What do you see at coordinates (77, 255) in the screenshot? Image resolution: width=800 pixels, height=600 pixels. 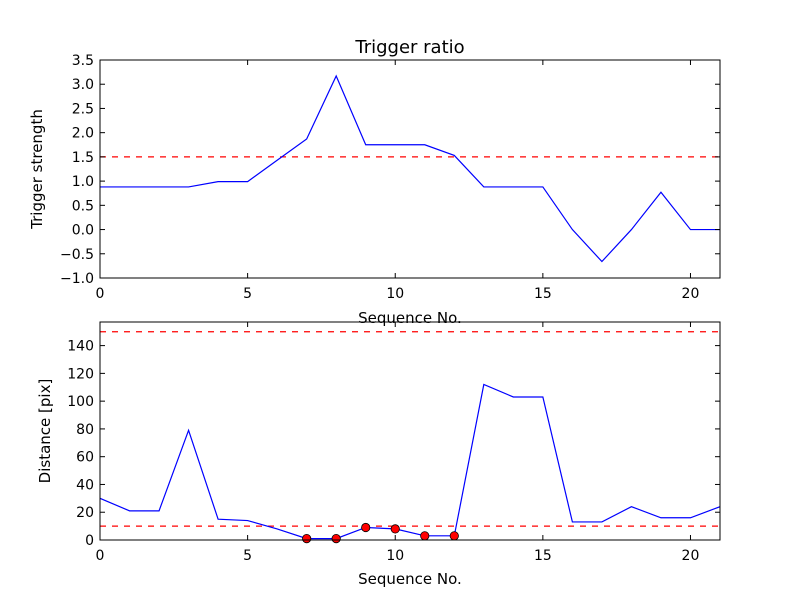 I see `y-tick-label: −0.5` at bounding box center [77, 255].